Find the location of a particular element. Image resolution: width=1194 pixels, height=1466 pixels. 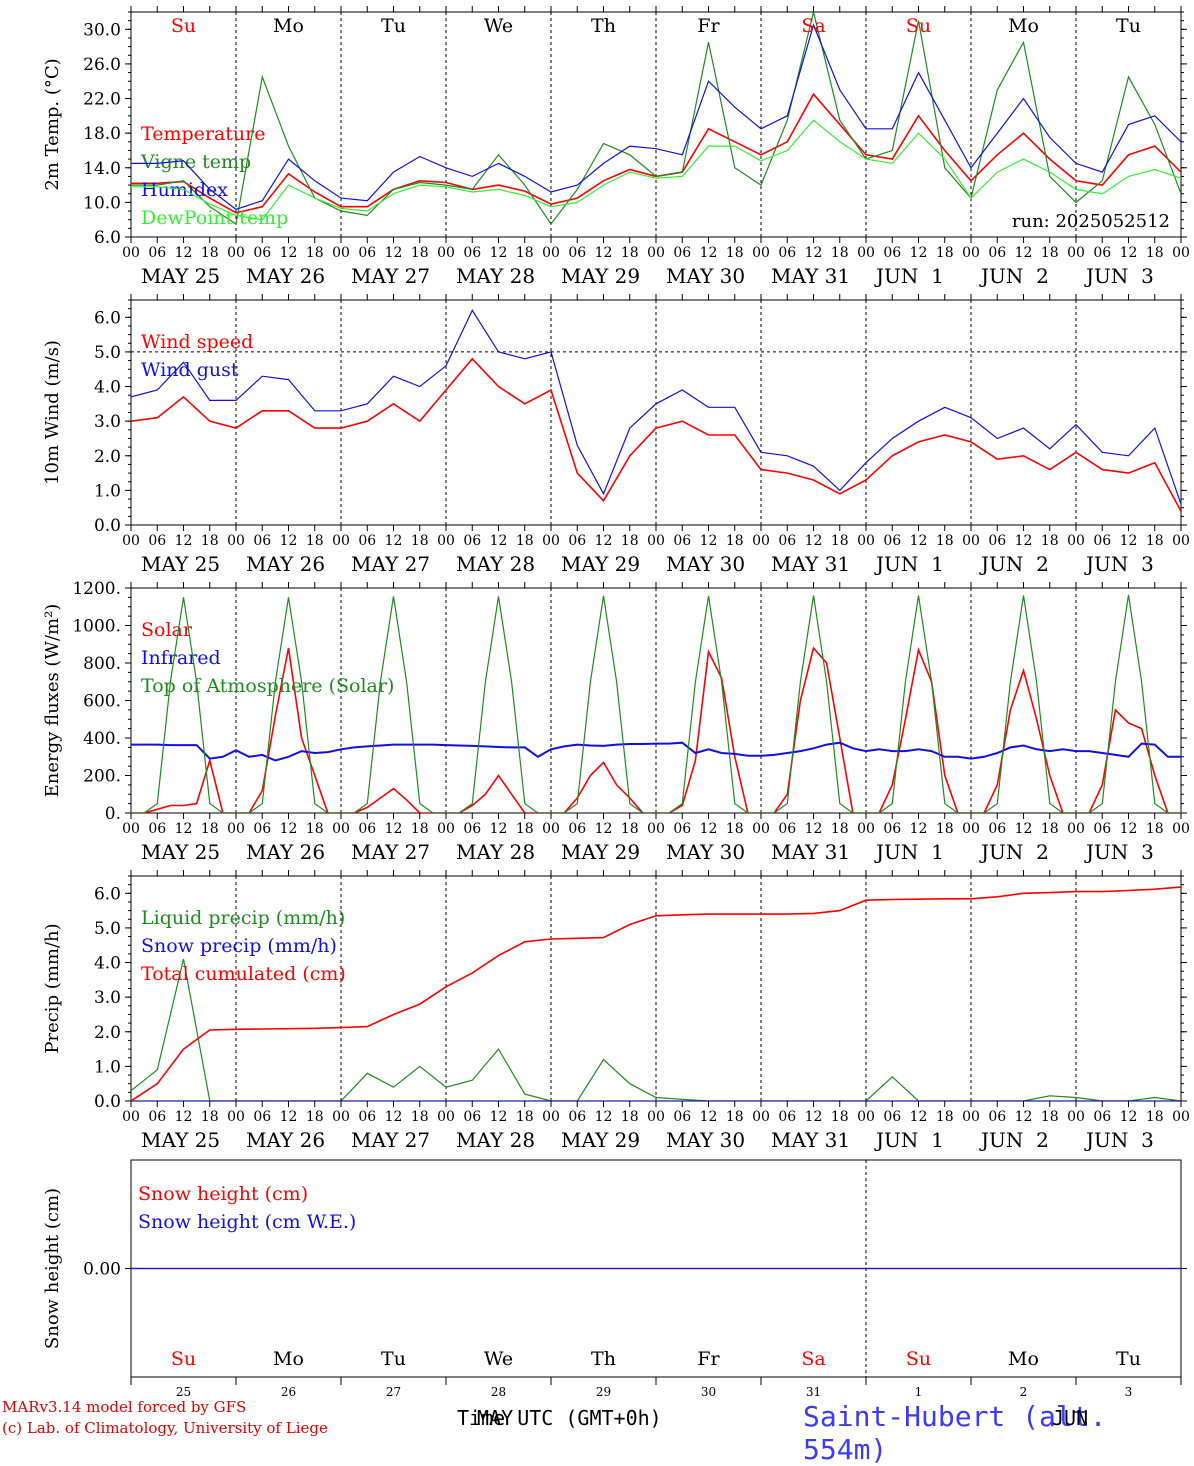

y-tick-label: 10.0 is located at coordinates (102, 203).